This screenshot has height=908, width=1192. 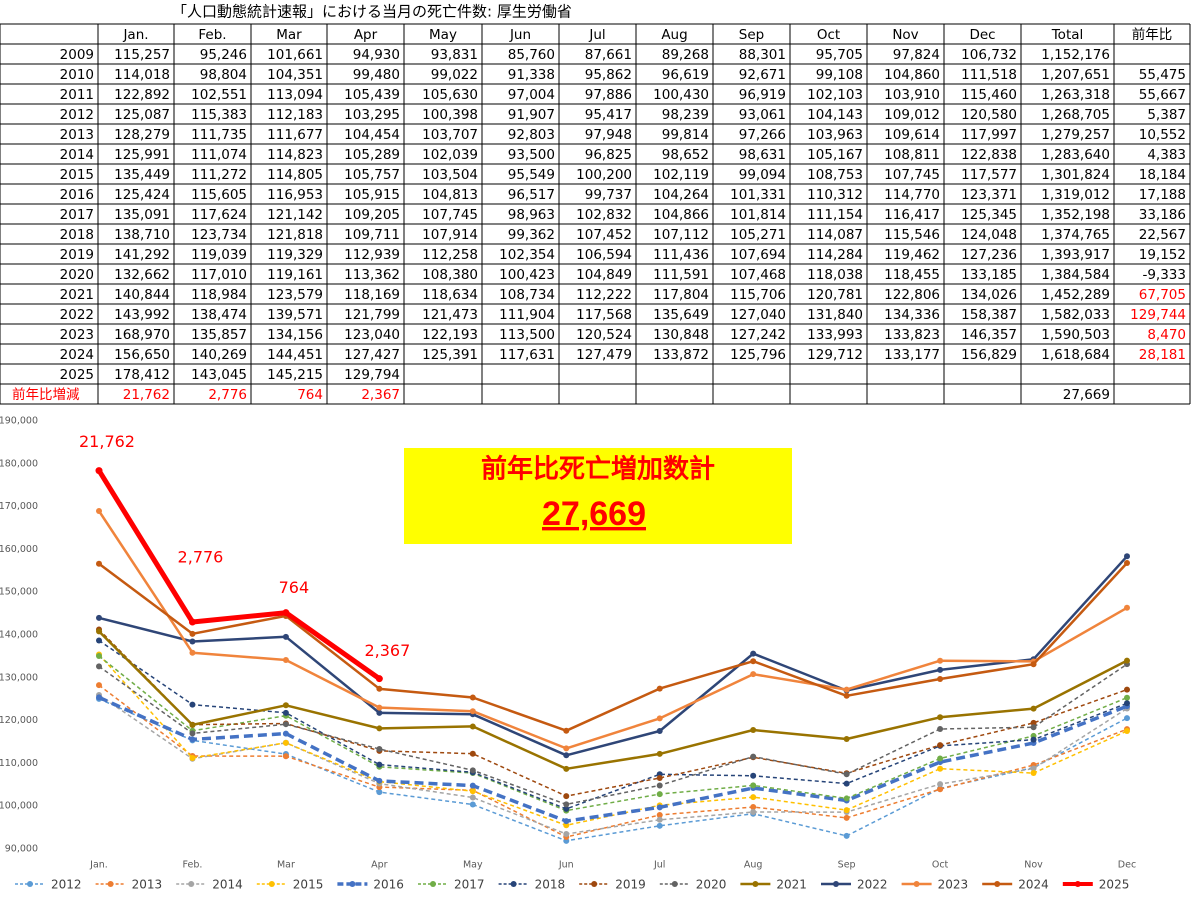 What do you see at coordinates (450, 175) in the screenshot?
I see `table-cell: 103,504` at bounding box center [450, 175].